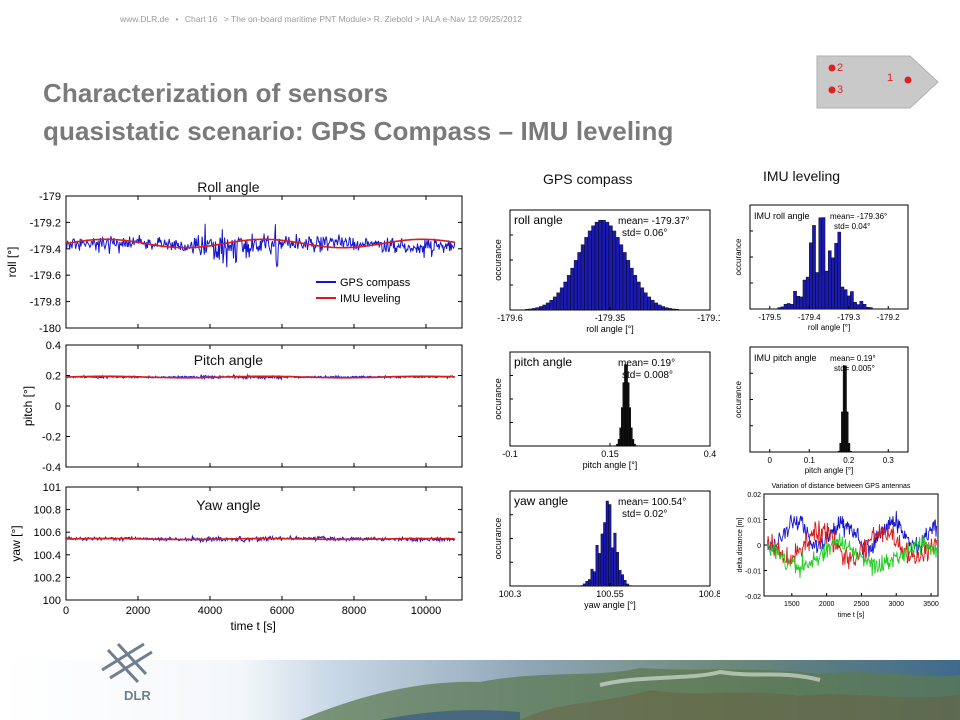 This screenshot has height=720, width=960. What do you see at coordinates (52, 488) in the screenshot?
I see `y-tick-label: 101` at bounding box center [52, 488].